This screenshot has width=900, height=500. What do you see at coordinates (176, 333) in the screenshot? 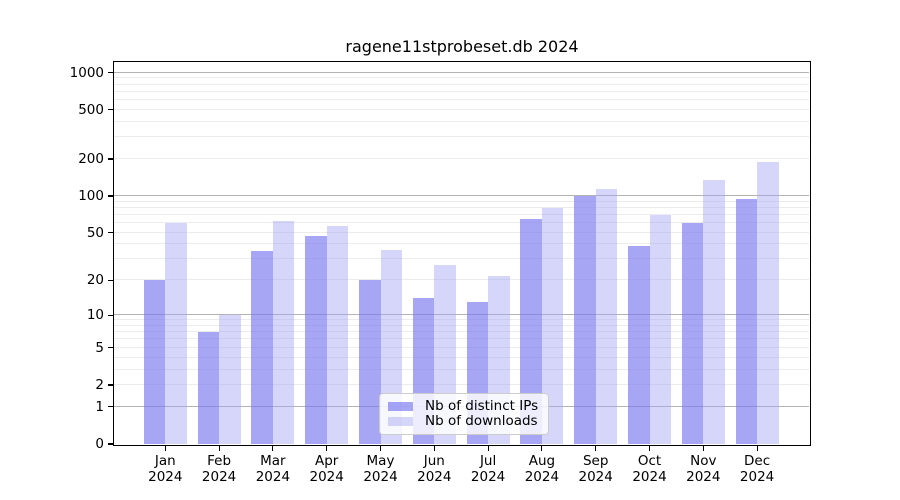
I see `bar-downloads-jan` at bounding box center [176, 333].